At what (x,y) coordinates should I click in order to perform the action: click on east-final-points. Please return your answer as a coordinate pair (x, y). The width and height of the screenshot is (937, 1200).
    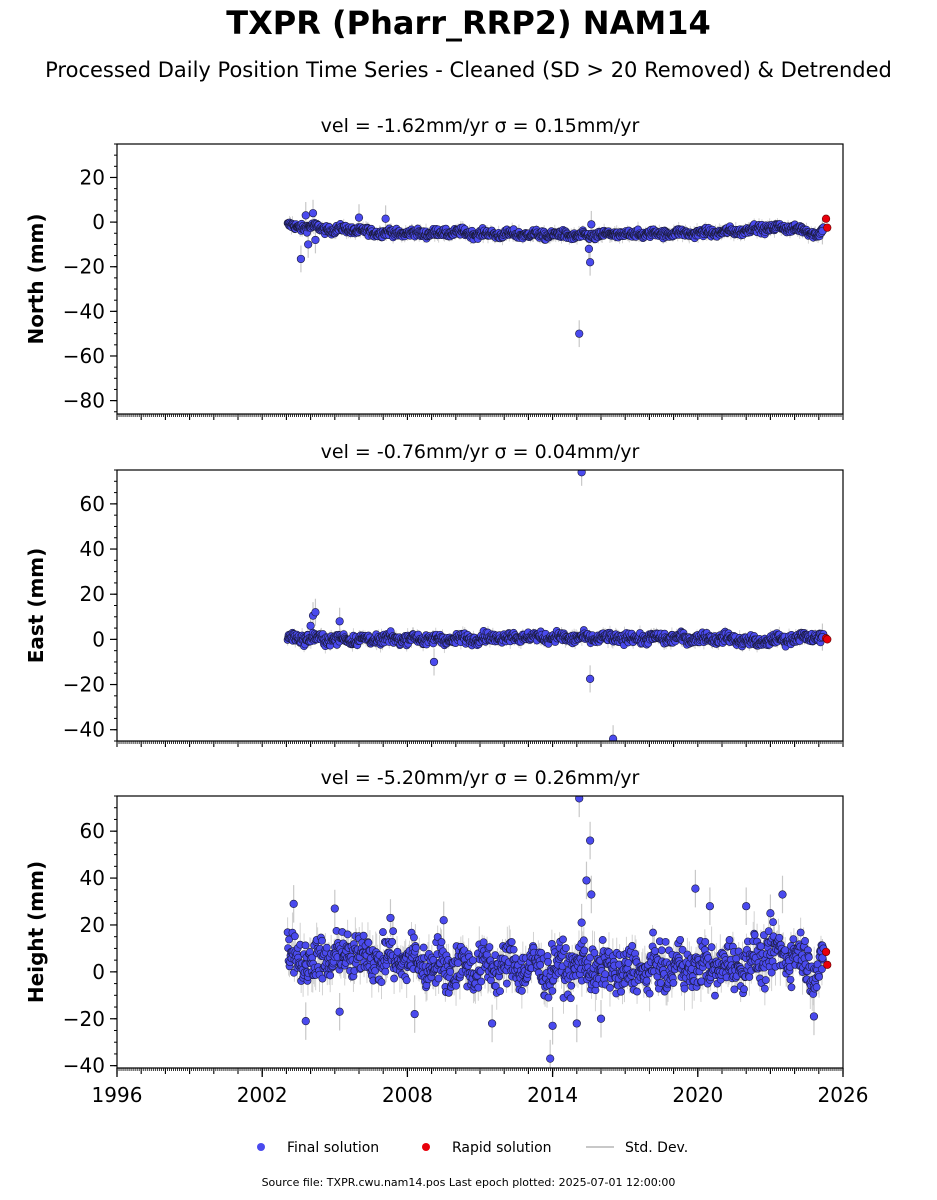
    Looking at the image, I should click on (555, 605).